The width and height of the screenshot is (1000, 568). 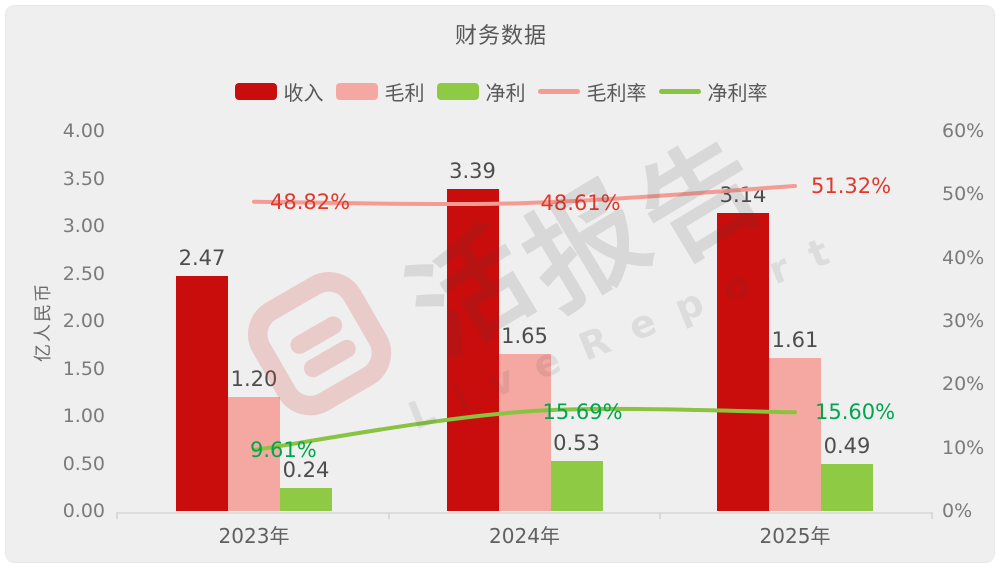 I want to click on x-tick-label-2025年: 2025年, so click(x=795, y=536).